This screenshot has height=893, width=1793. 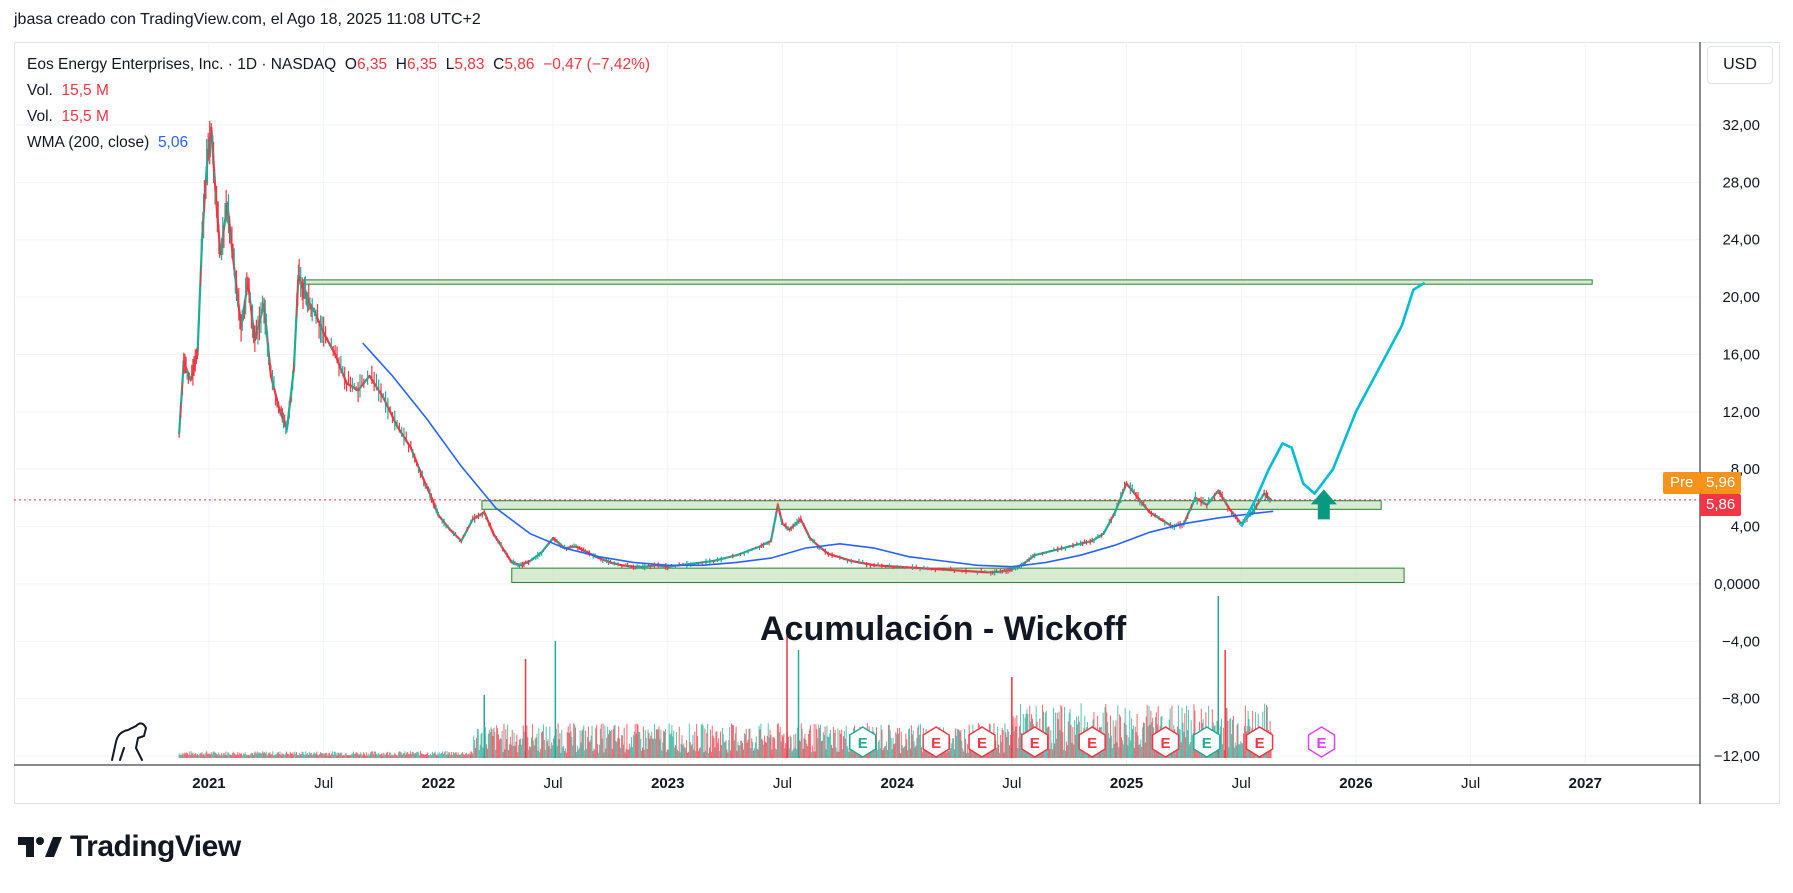 I want to click on legend-volume-row-2: Vol. 15,5 M, so click(x=338, y=117).